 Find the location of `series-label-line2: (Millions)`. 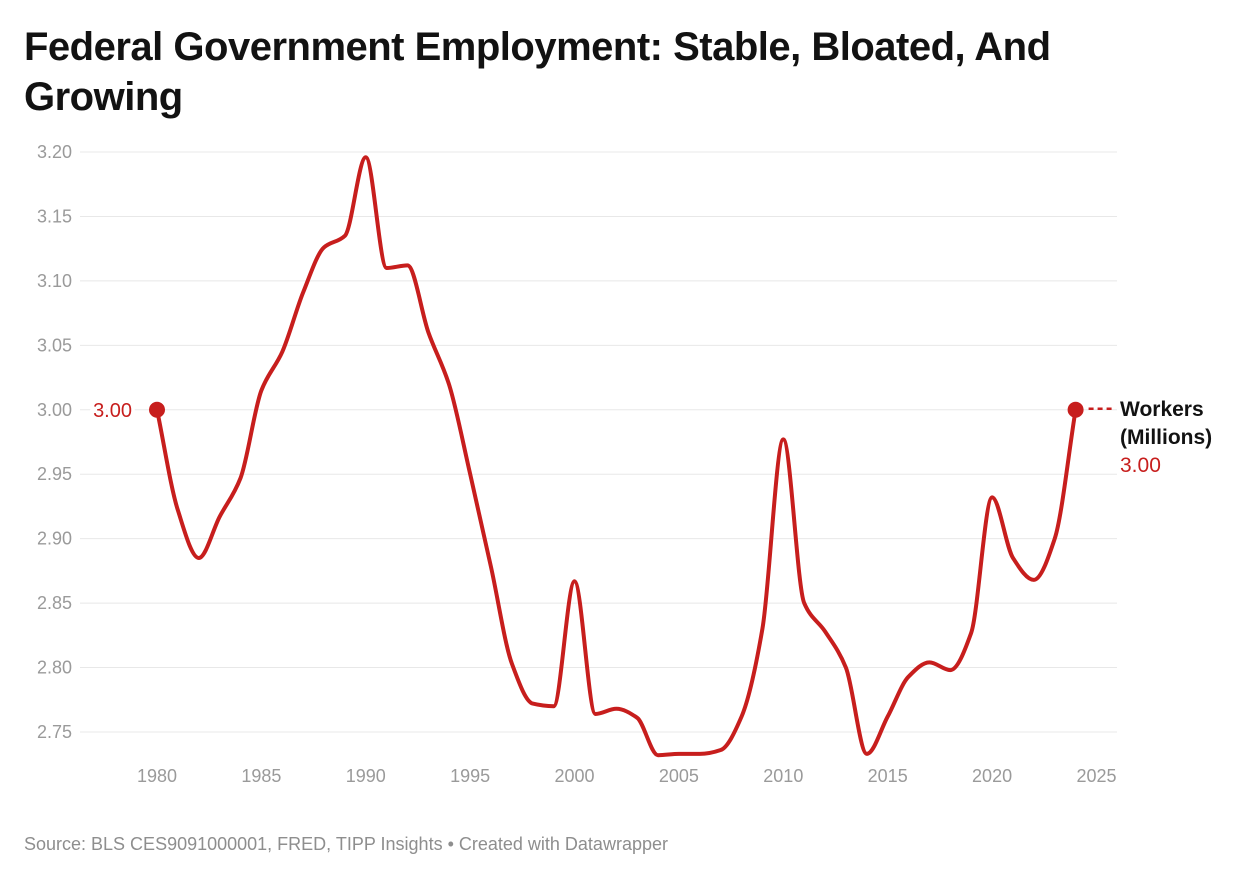

series-label-line2: (Millions) is located at coordinates (1166, 437).